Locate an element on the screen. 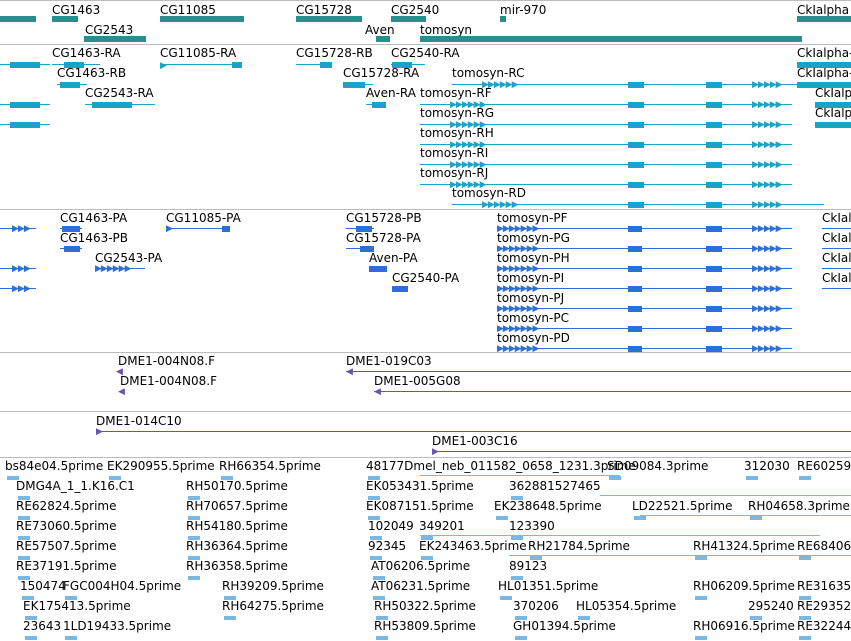 Image resolution: width=851 pixels, height=641 pixels. est-label: EK053431.5prime is located at coordinates (420, 486).